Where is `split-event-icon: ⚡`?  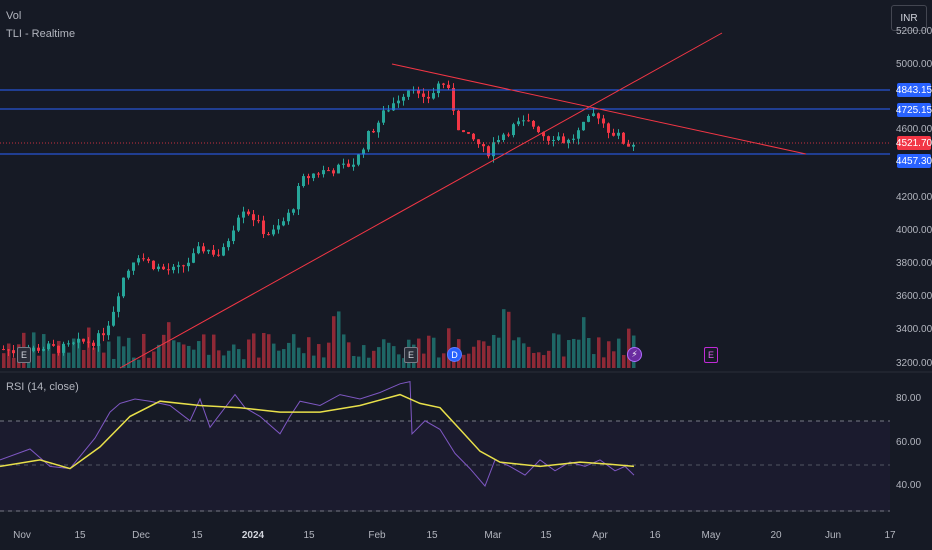 split-event-icon: ⚡ is located at coordinates (634, 354).